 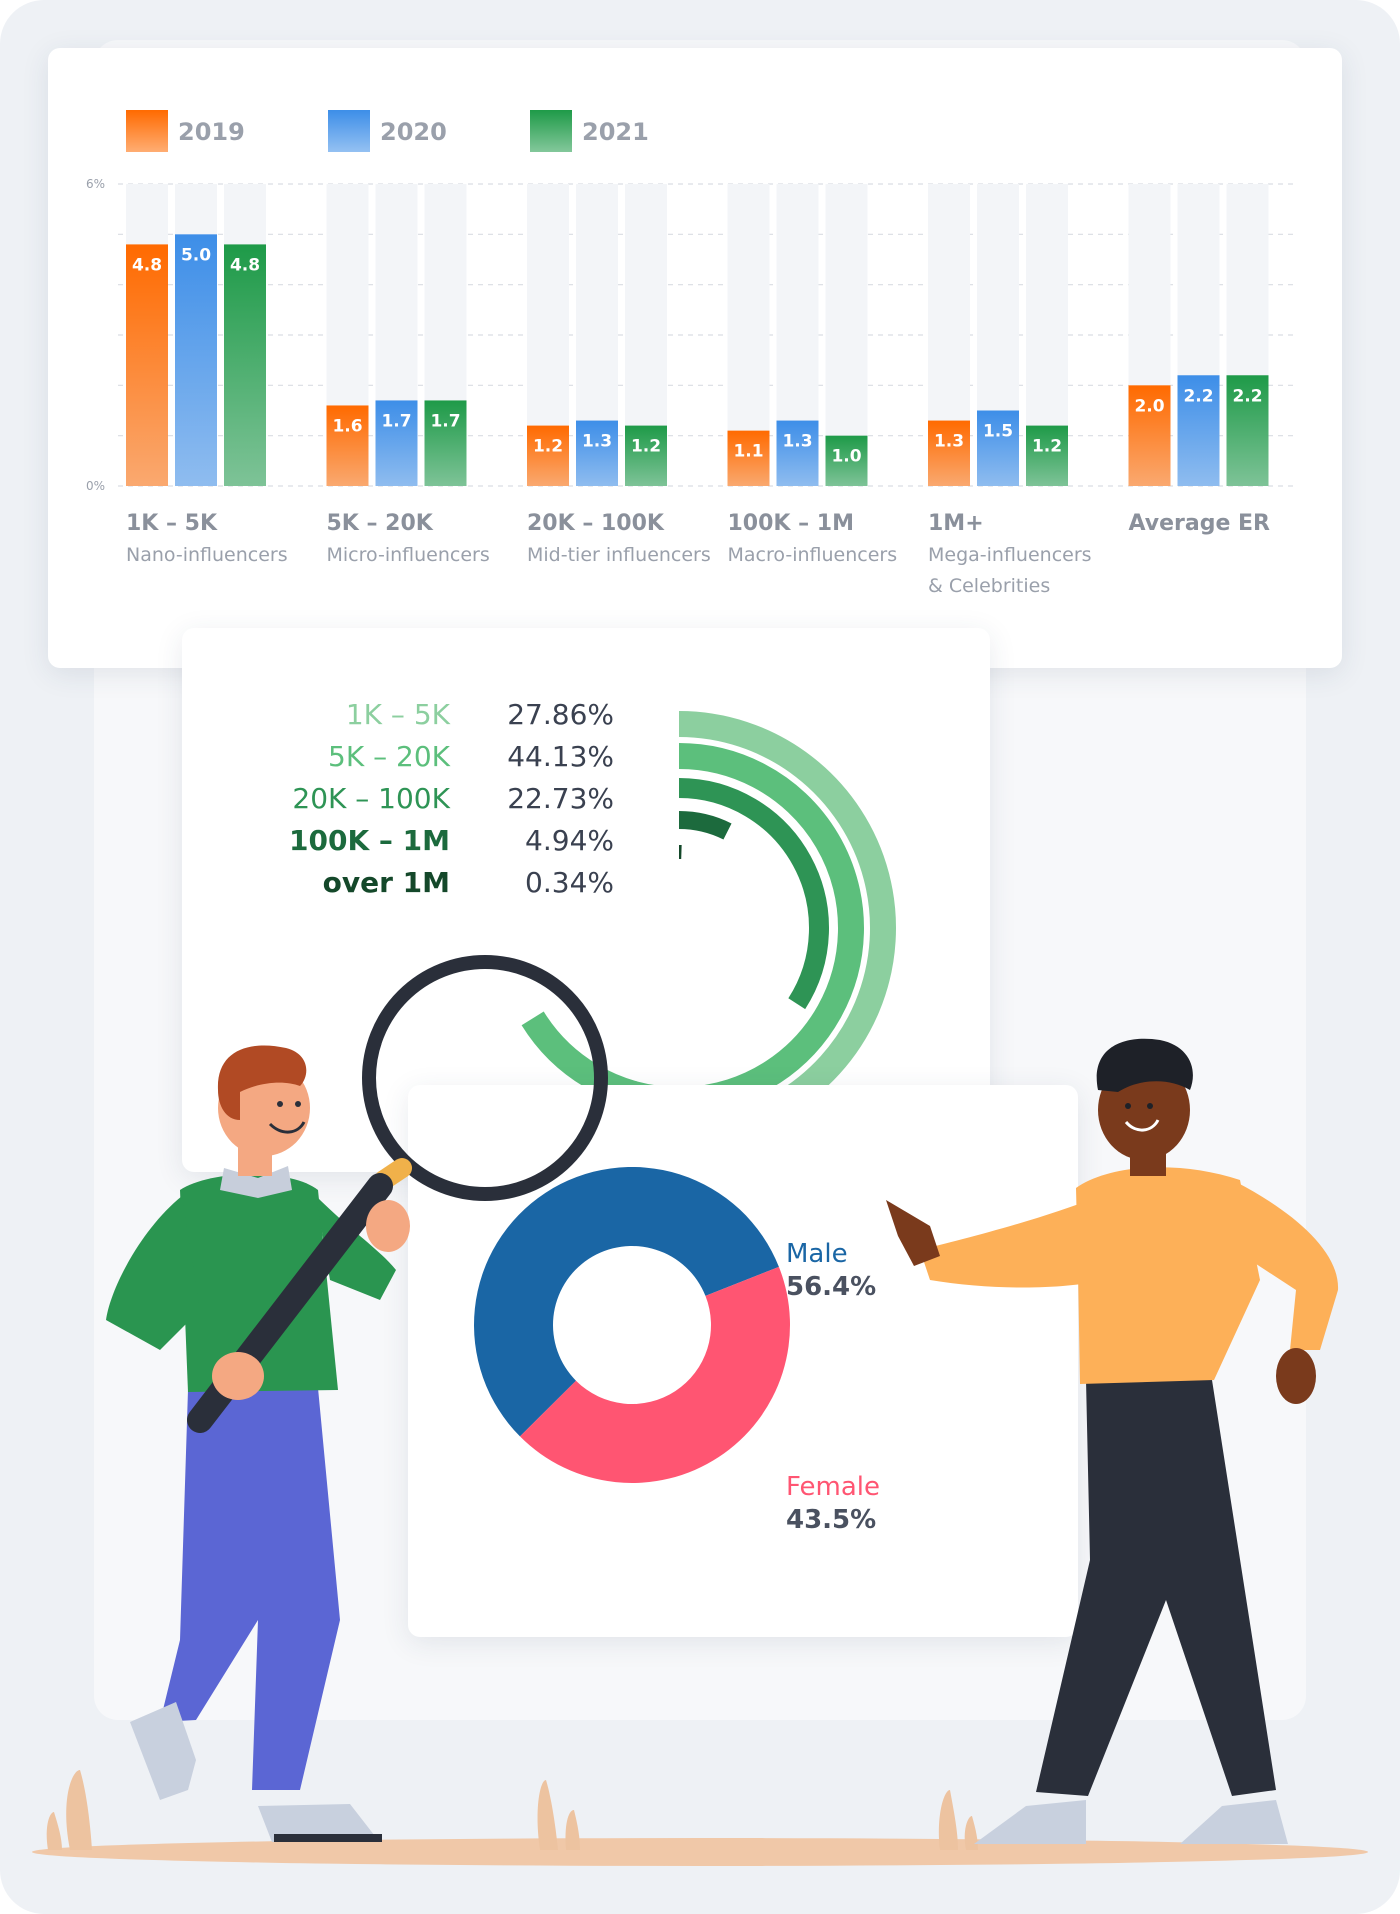 What do you see at coordinates (1200, 523) in the screenshot?
I see `category-title: Average ER` at bounding box center [1200, 523].